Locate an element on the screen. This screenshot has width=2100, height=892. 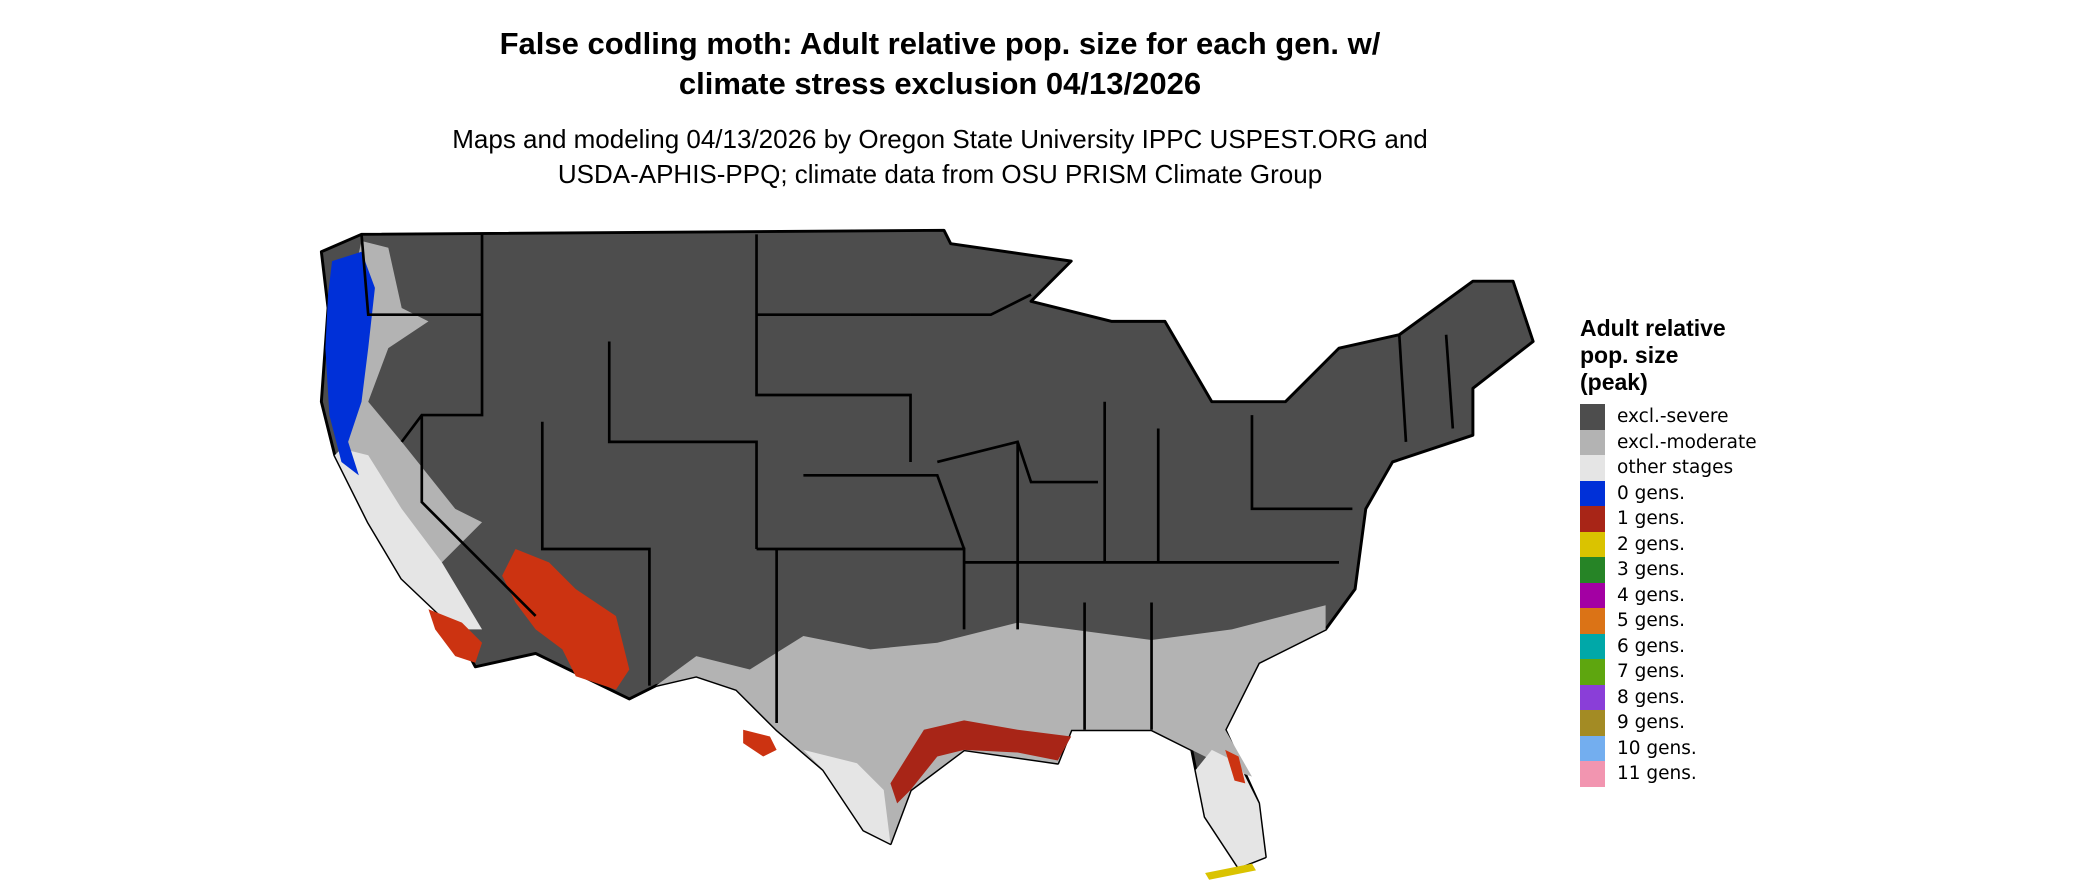
legend-item: 7 gens. is located at coordinates (1680, 672).